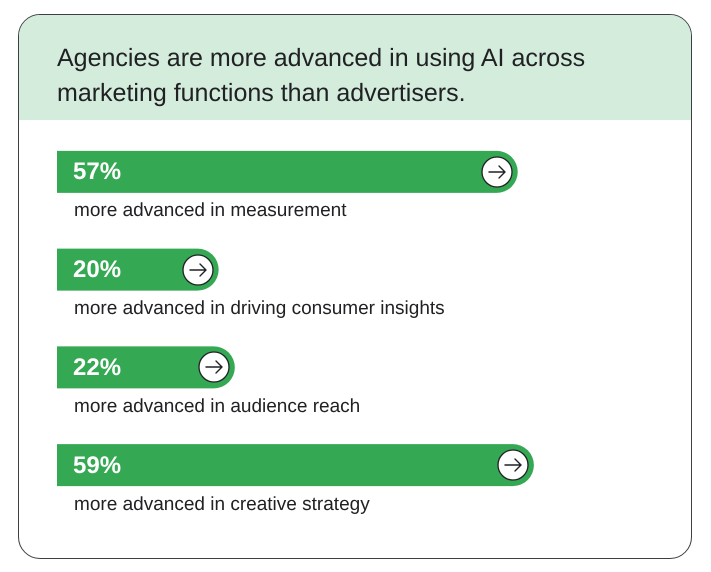 The image size is (711, 572). I want to click on y-tick-label: more advanced in audience reach, so click(217, 406).